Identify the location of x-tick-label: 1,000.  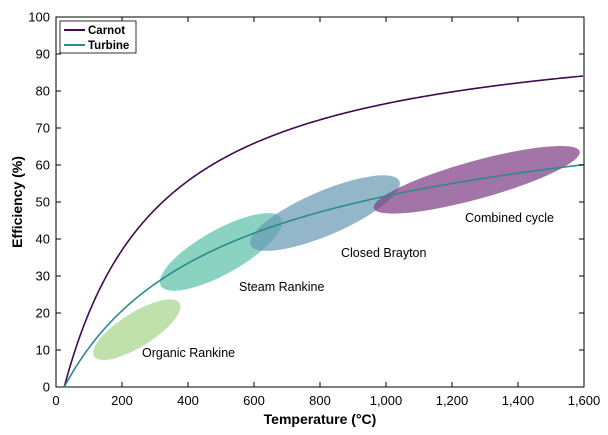
(386, 400).